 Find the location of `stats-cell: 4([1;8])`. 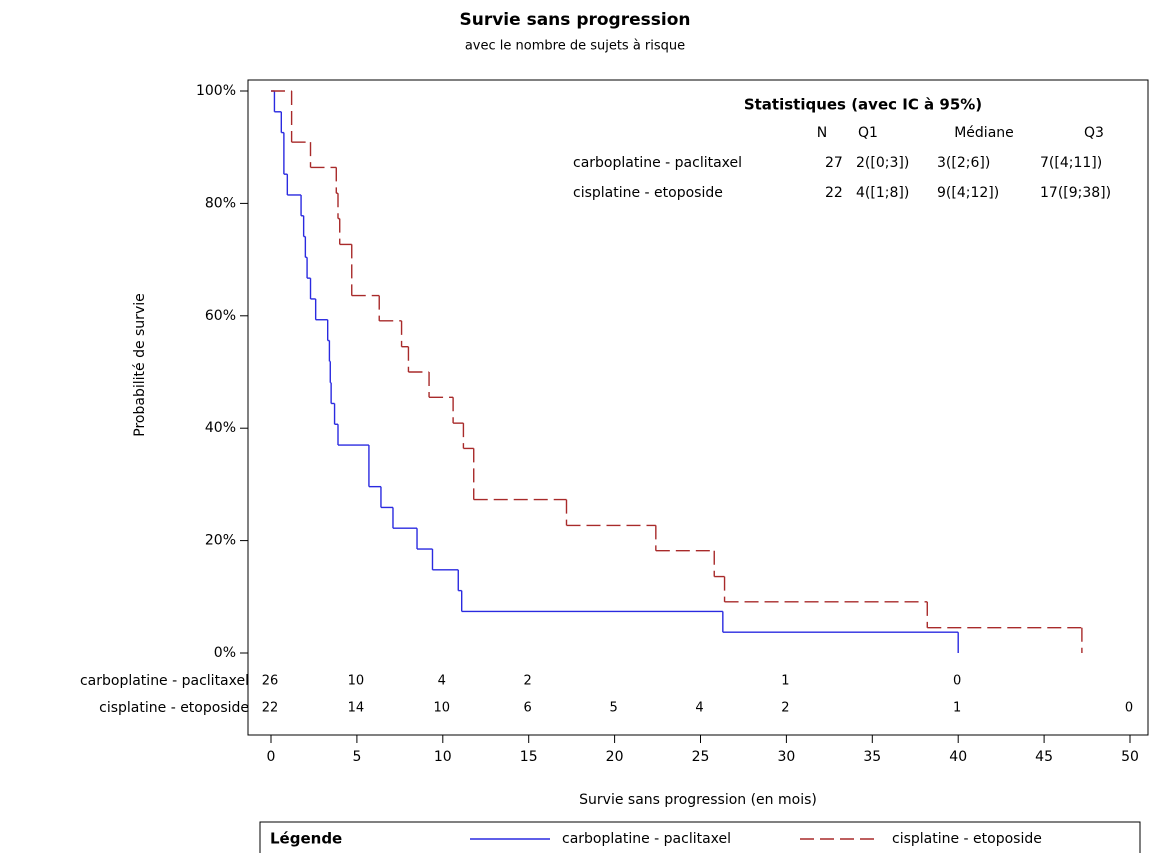

stats-cell: 4([1;8]) is located at coordinates (882, 193).